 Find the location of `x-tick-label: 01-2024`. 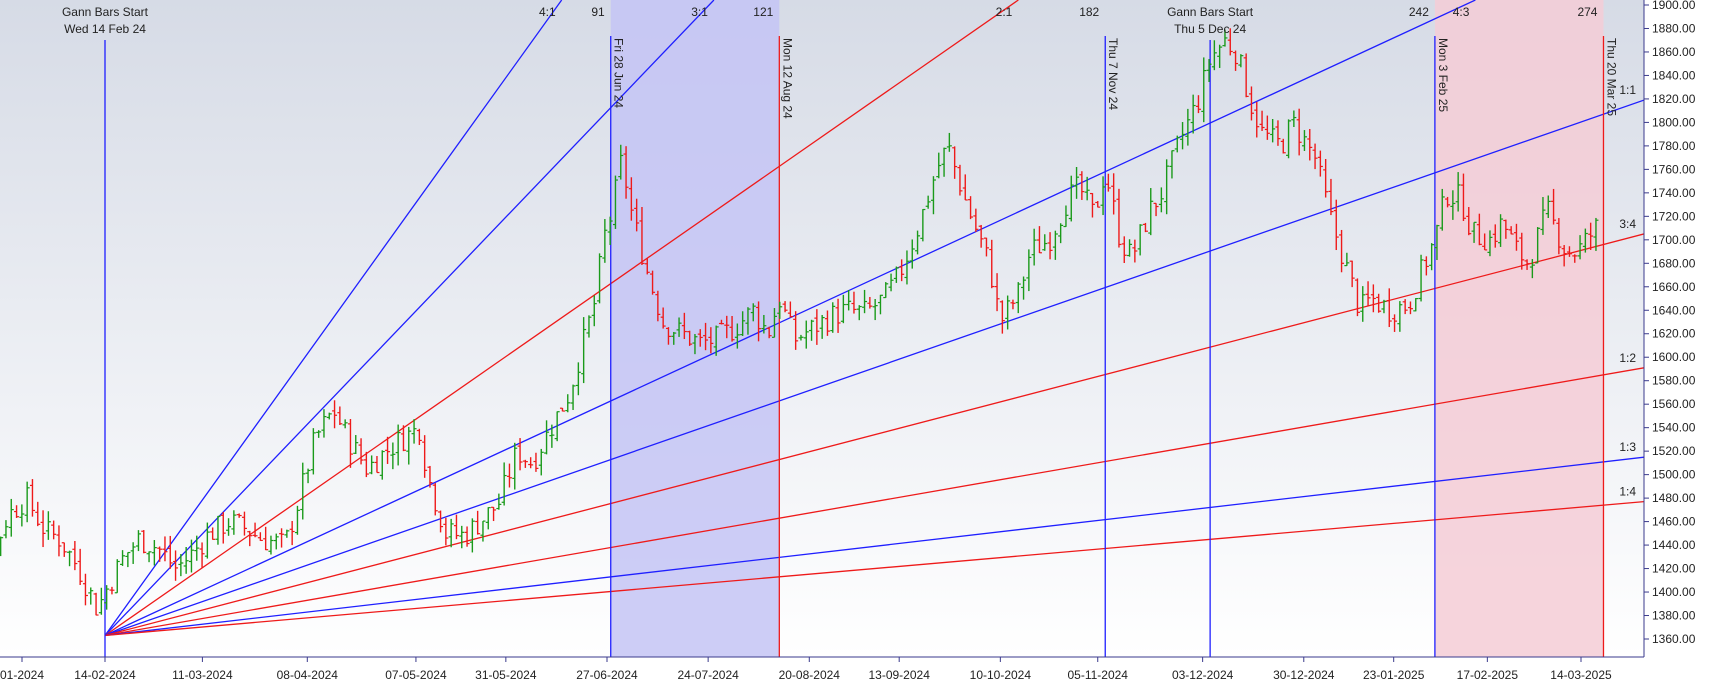

x-tick-label: 01-2024 is located at coordinates (22, 675).